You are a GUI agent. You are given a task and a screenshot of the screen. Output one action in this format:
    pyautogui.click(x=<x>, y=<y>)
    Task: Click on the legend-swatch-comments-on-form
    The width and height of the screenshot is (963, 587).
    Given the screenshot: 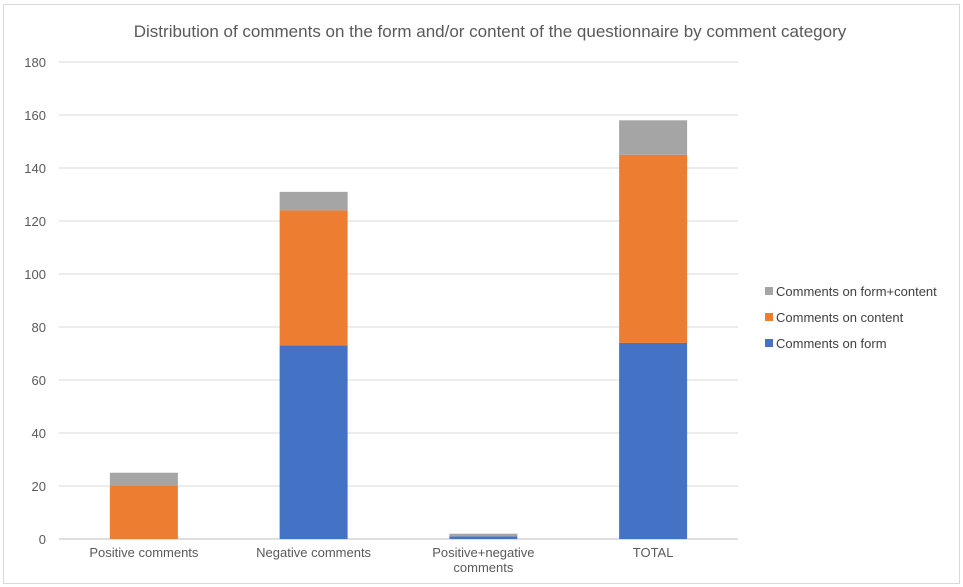 What is the action you would take?
    pyautogui.click(x=769, y=343)
    